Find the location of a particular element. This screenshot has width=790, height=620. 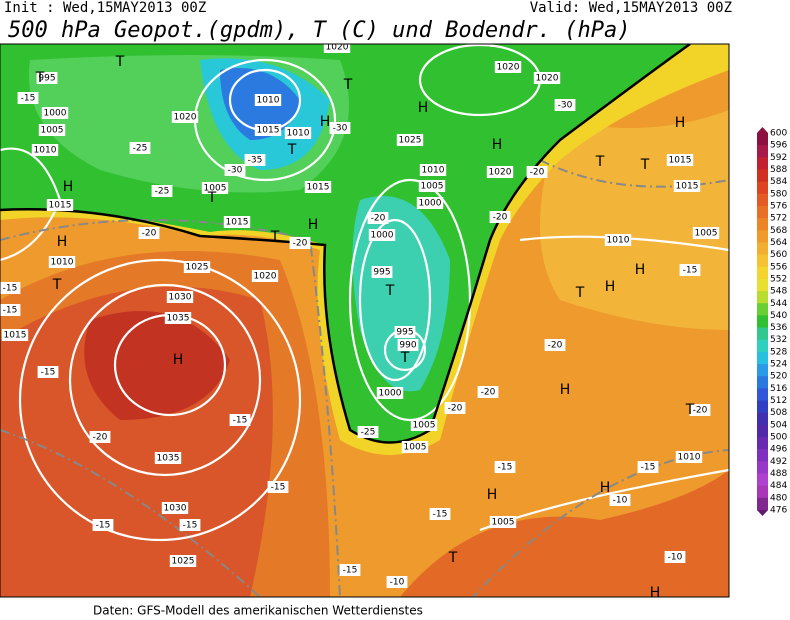

colorbar-label: 544 is located at coordinates (778, 304).